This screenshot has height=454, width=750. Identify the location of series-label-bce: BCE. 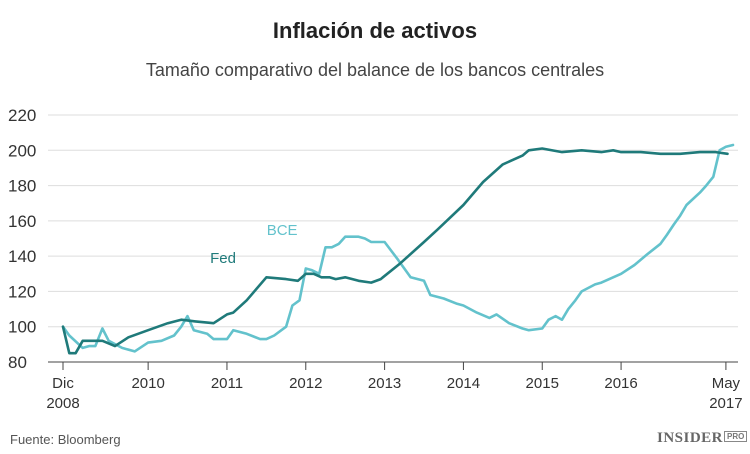
(282, 230).